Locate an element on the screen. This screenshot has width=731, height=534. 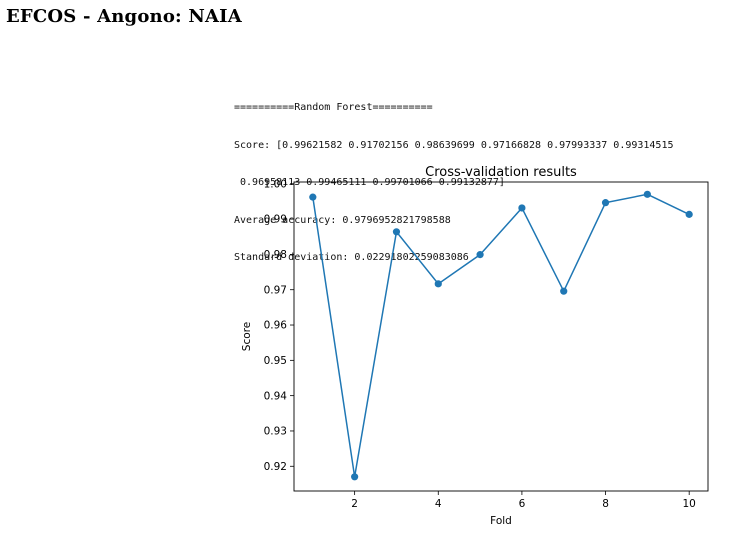
x-tick-label: 2 is located at coordinates (354, 504).